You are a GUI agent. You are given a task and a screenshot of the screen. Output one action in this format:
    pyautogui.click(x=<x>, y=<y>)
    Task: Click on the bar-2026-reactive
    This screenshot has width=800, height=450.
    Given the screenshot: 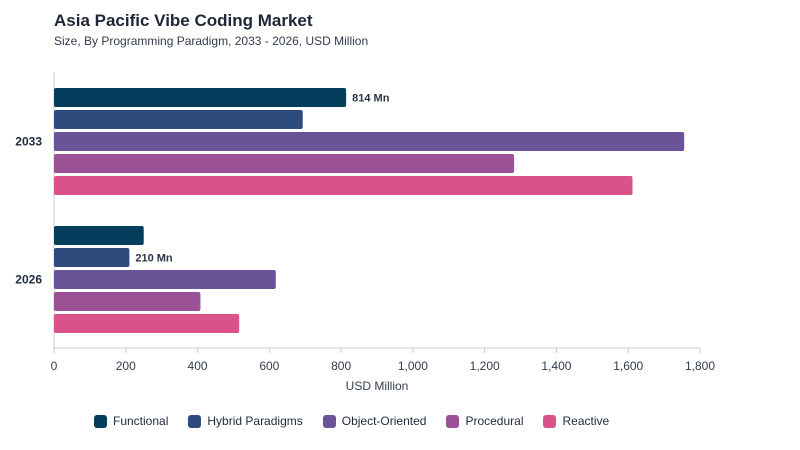 What is the action you would take?
    pyautogui.click(x=147, y=323)
    